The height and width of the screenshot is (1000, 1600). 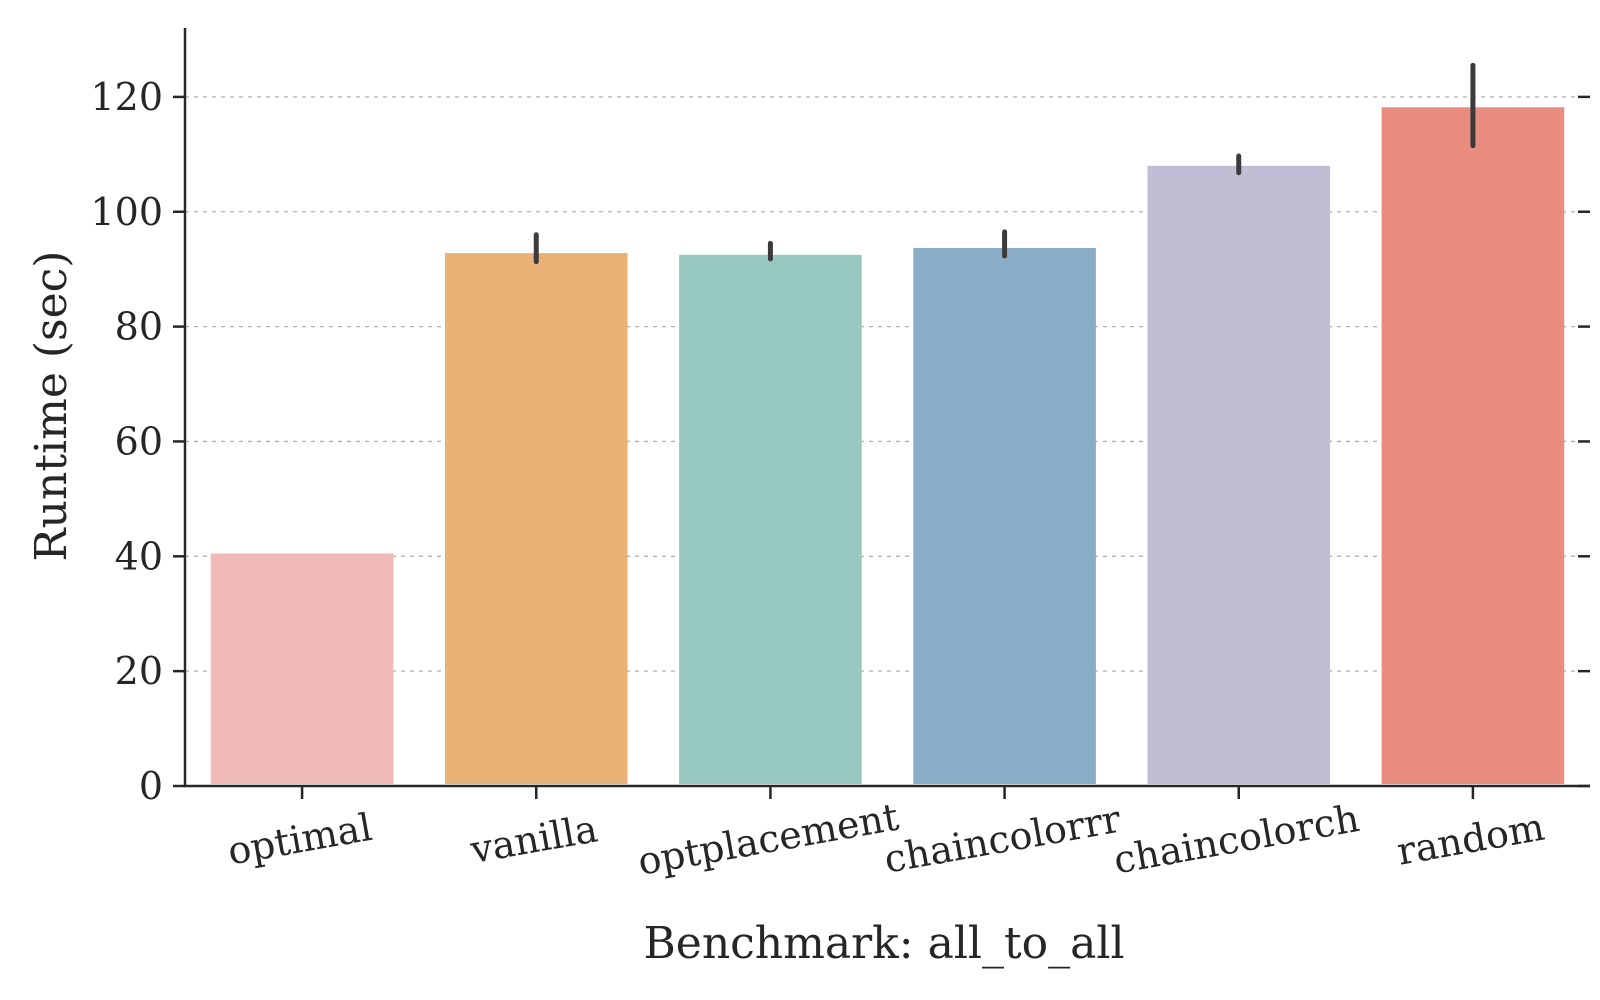 What do you see at coordinates (139, 441) in the screenshot?
I see `y-tick-label: 60` at bounding box center [139, 441].